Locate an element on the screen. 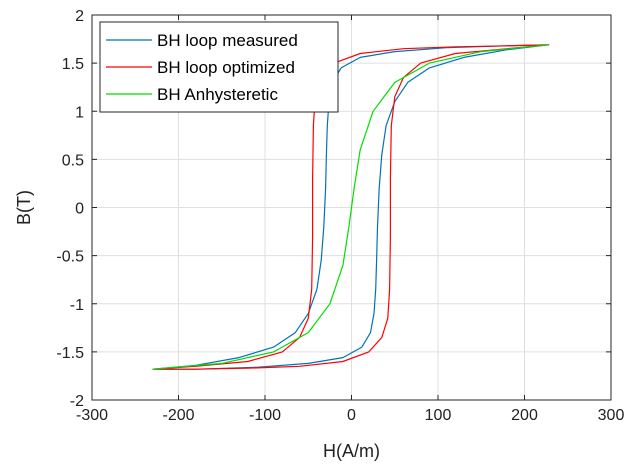 The width and height of the screenshot is (639, 464). y-tick-label: 1.5 is located at coordinates (73, 64).